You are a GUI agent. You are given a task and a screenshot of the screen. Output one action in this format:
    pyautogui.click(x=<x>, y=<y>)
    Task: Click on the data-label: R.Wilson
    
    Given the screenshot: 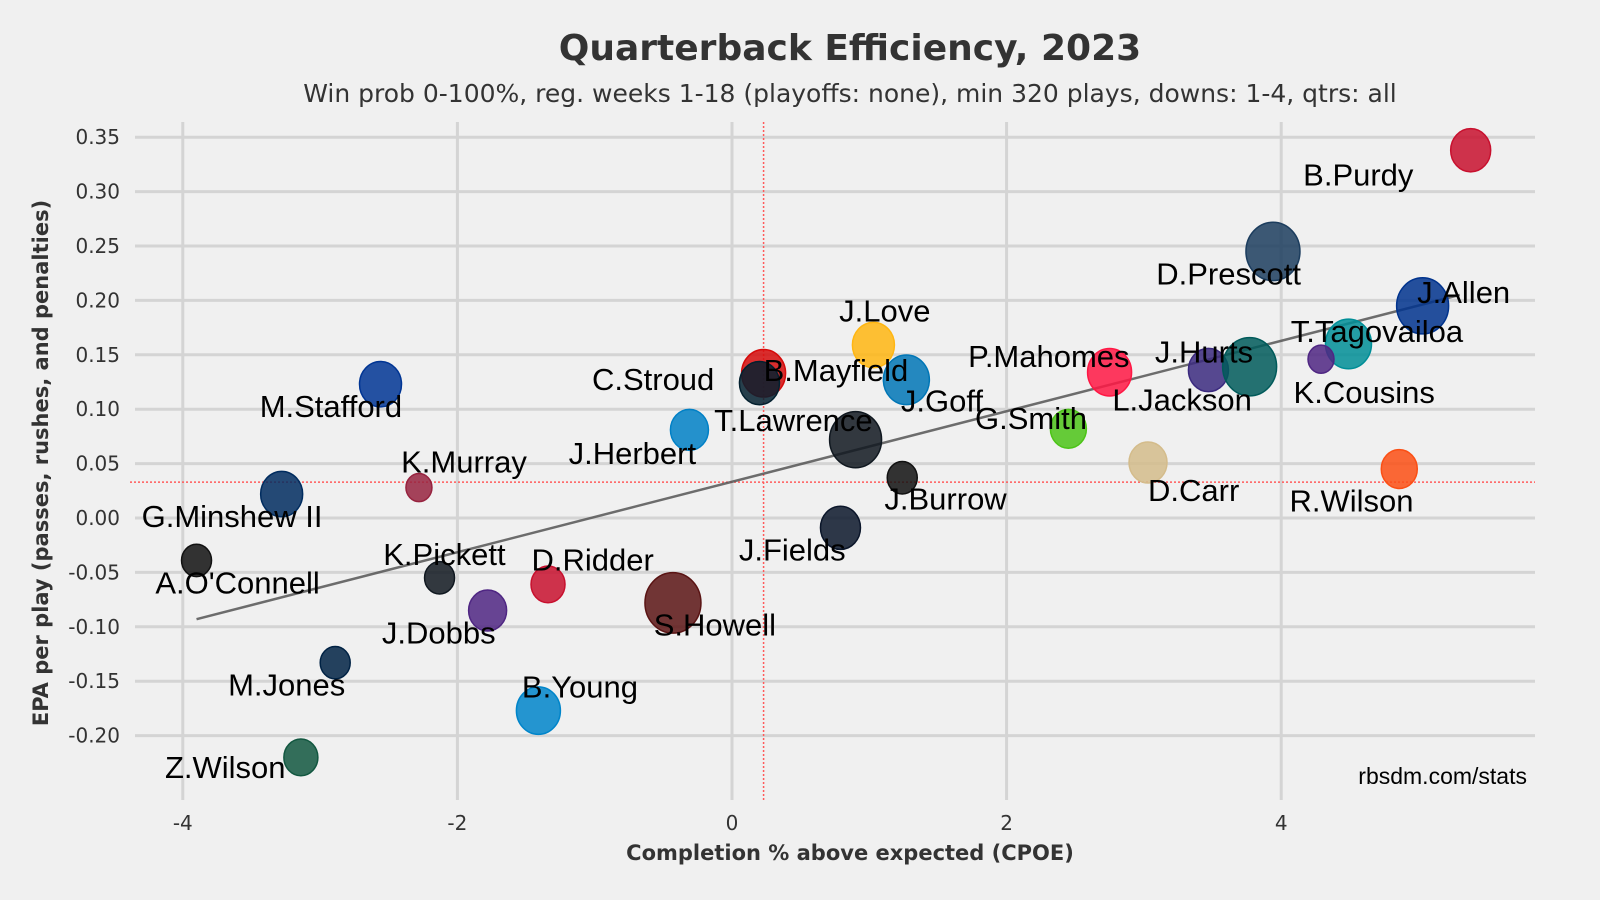 What is the action you would take?
    pyautogui.click(x=1351, y=501)
    